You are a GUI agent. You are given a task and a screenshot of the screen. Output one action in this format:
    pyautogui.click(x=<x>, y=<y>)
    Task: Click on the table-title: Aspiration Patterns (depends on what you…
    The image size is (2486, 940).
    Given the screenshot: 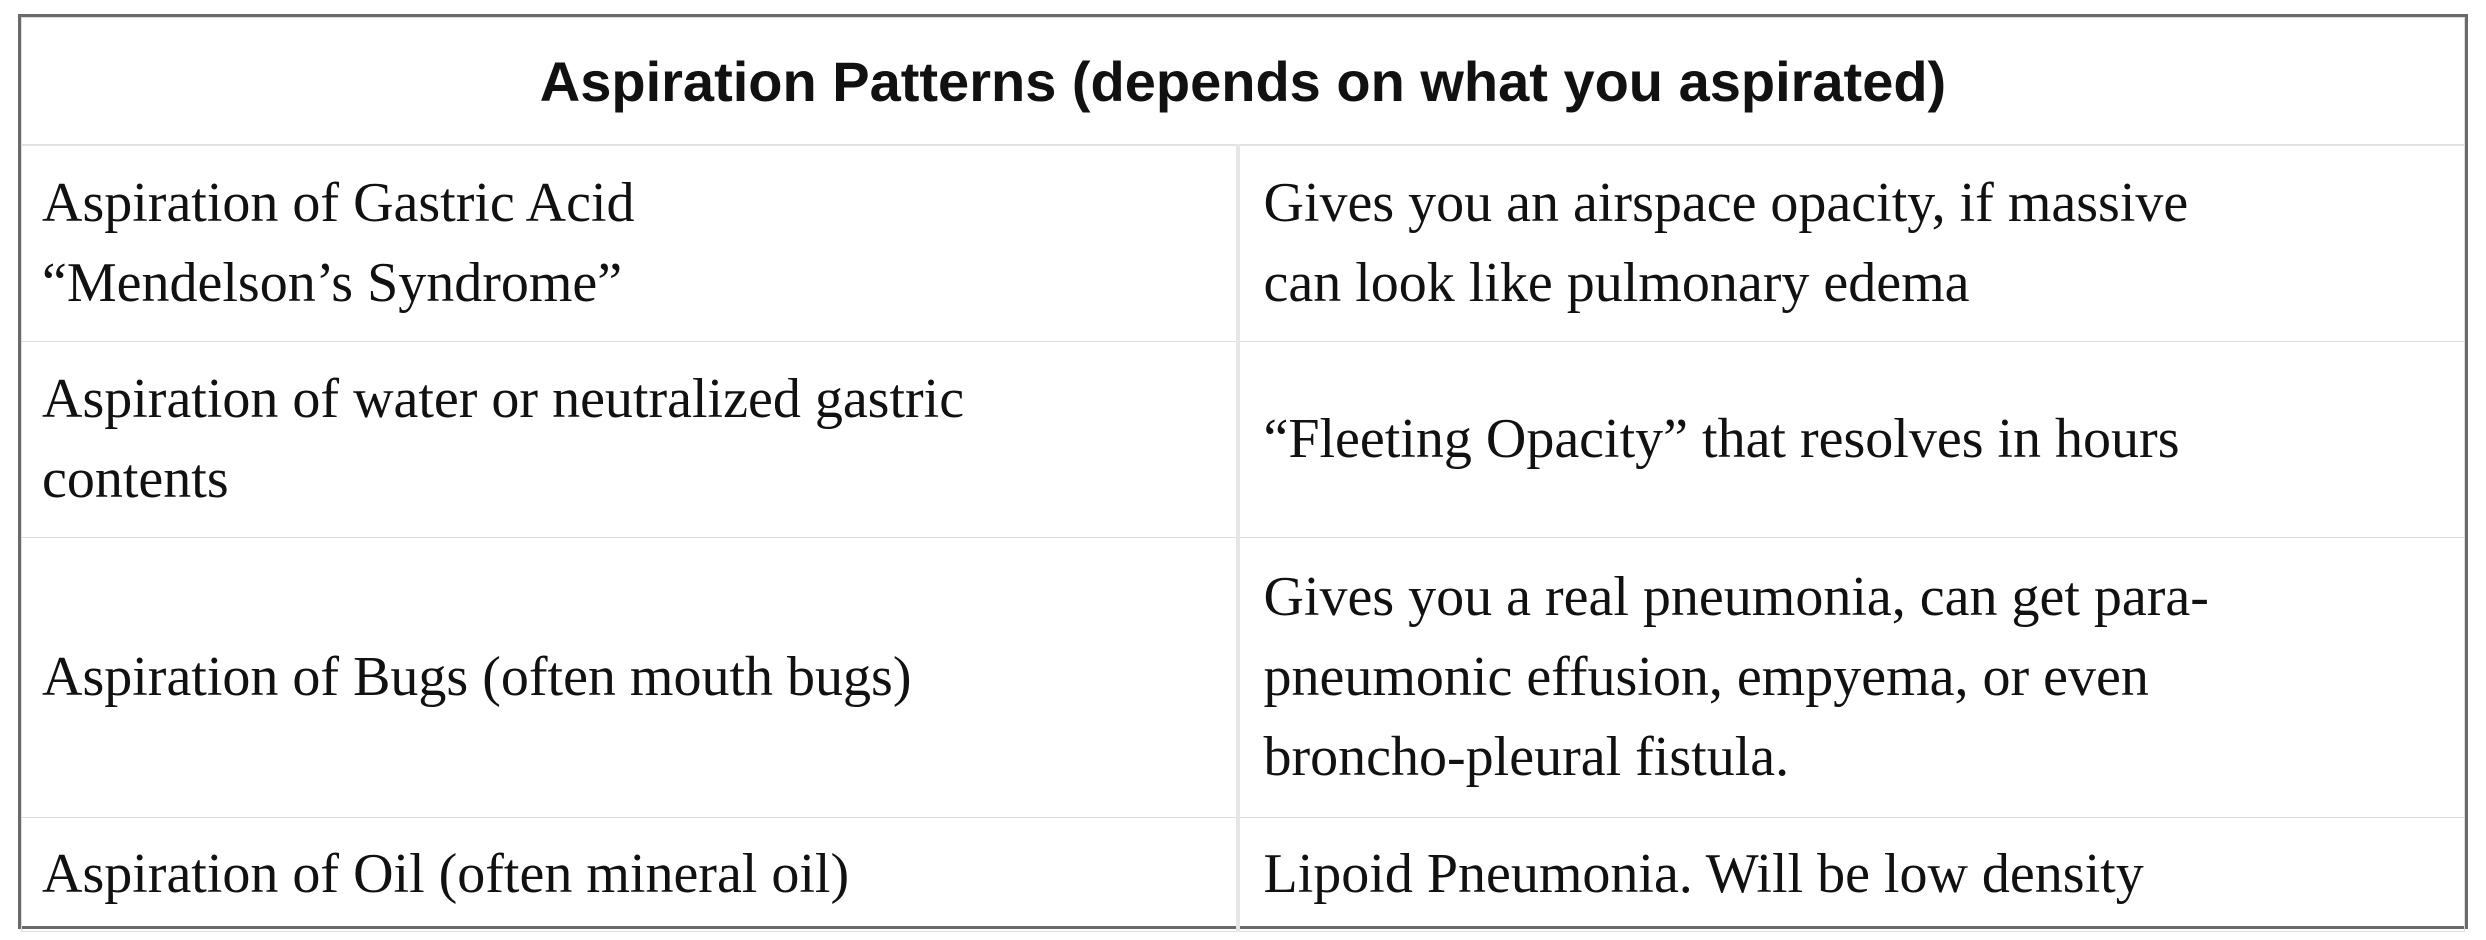 What is the action you would take?
    pyautogui.click(x=1243, y=81)
    